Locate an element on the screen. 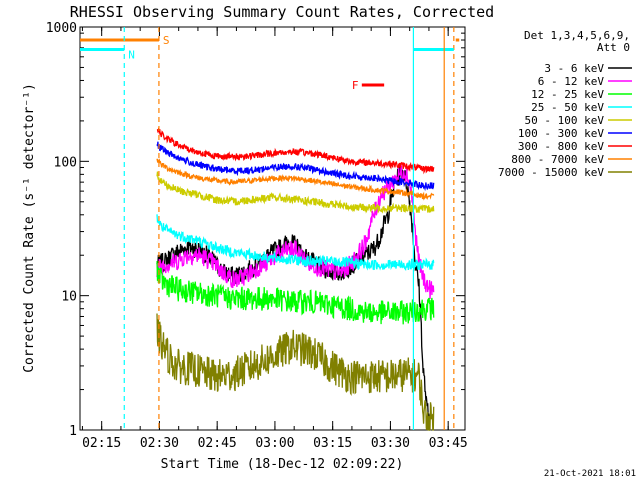  legend-label-1: 6 - 12 keV is located at coordinates (571, 81).